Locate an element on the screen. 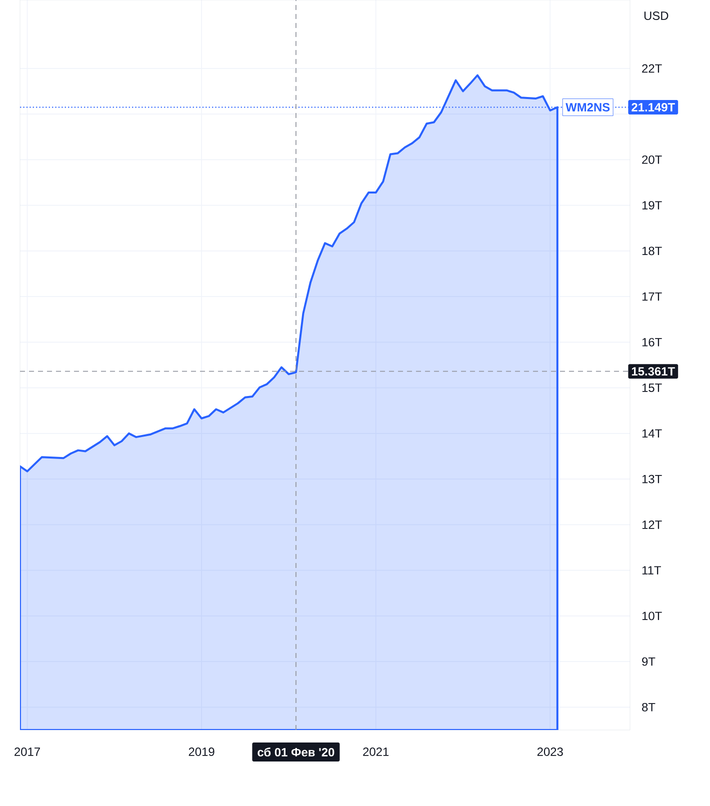 This screenshot has width=710, height=806. series-label: WM2NS is located at coordinates (588, 107).